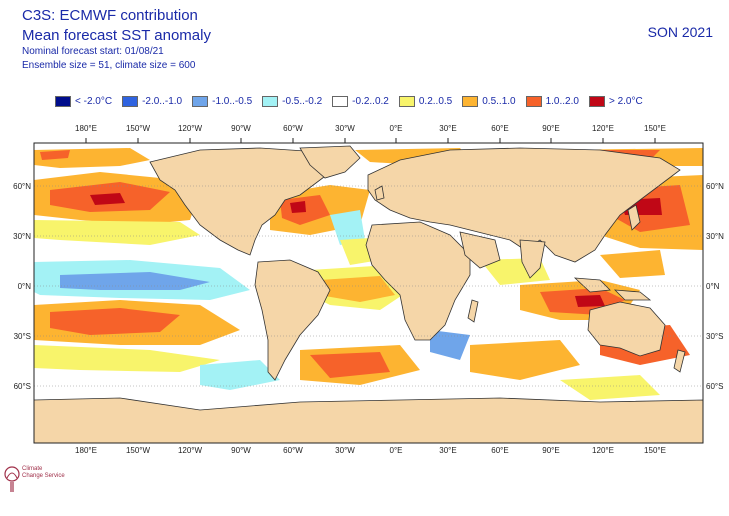 The width and height of the screenshot is (729, 516). Describe the element at coordinates (499, 101) in the screenshot. I see `legend-label: 0.5..1.0` at that location.